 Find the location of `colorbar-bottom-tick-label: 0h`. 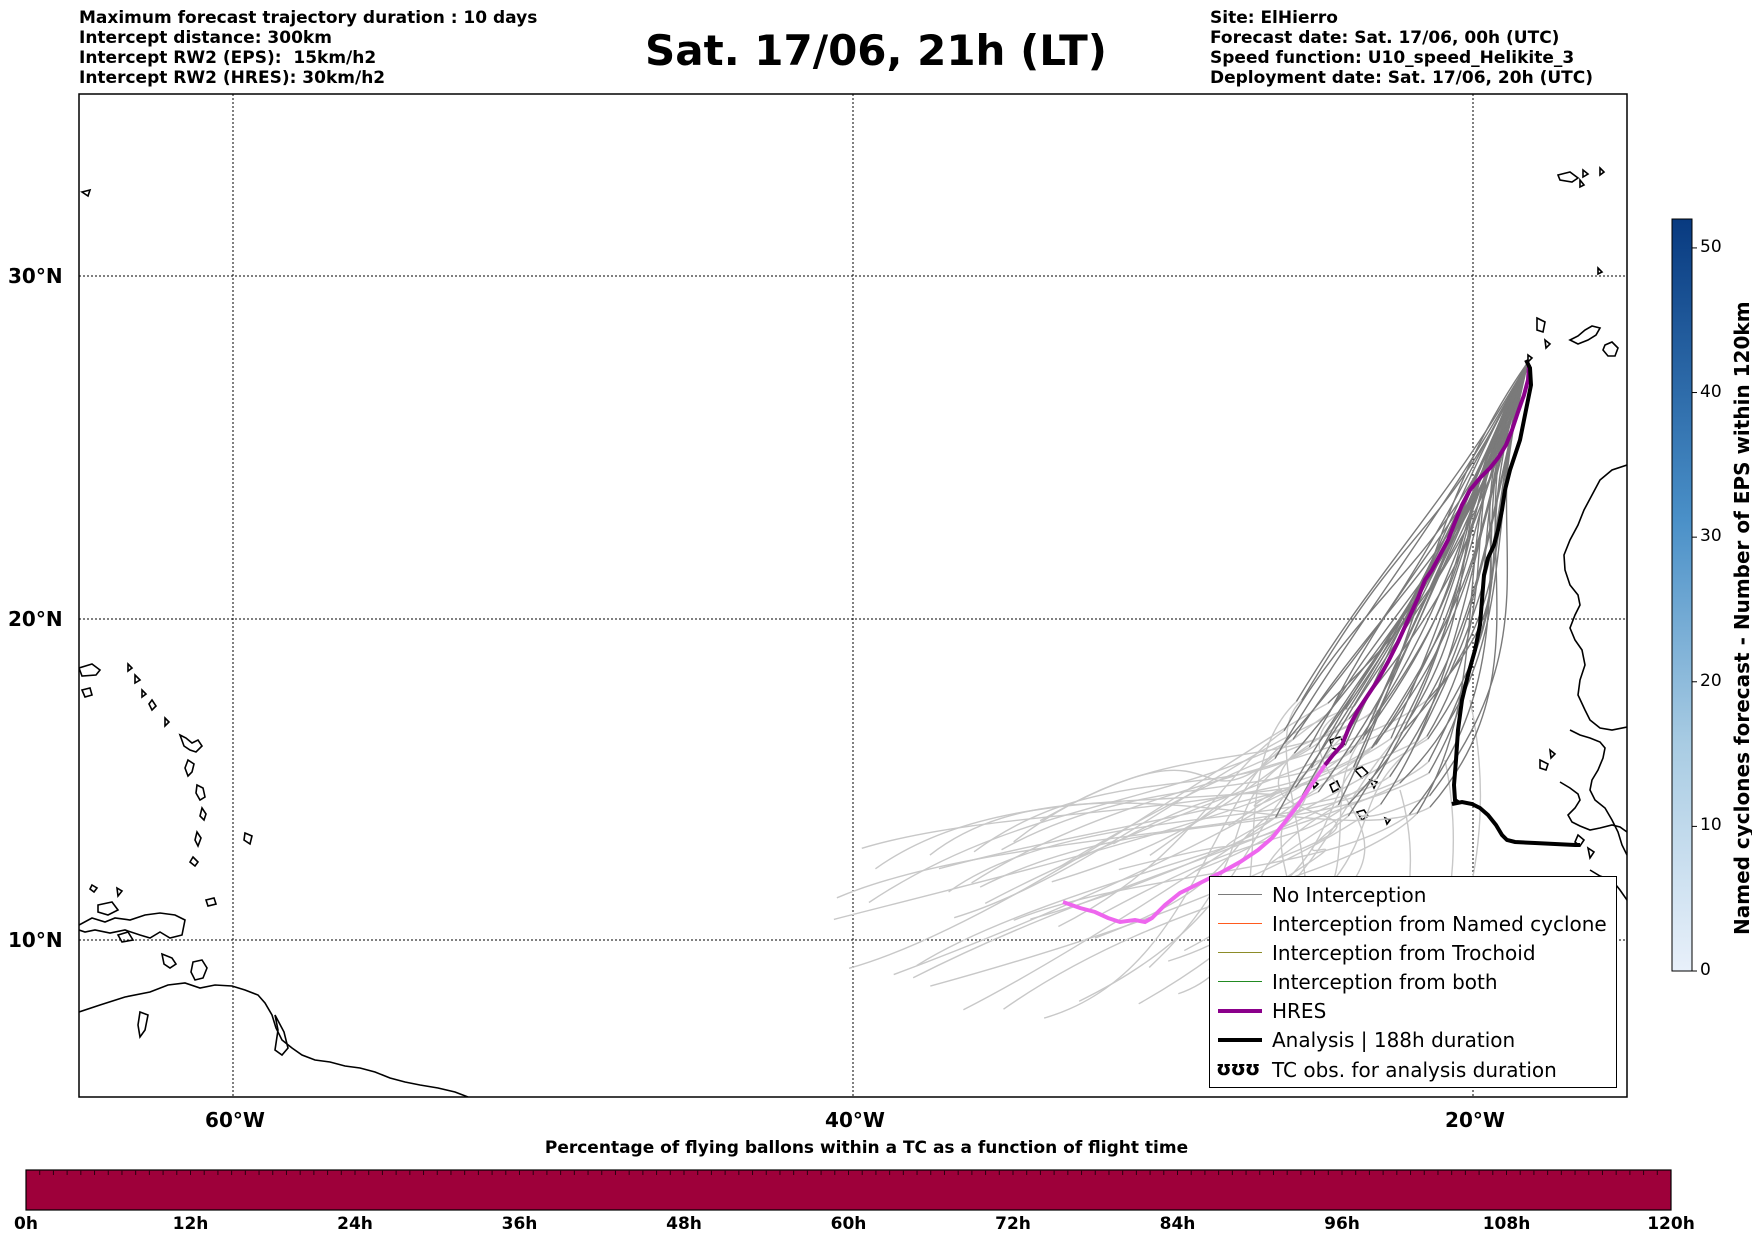

colorbar-bottom-tick-label: 0h is located at coordinates (26, 1224).